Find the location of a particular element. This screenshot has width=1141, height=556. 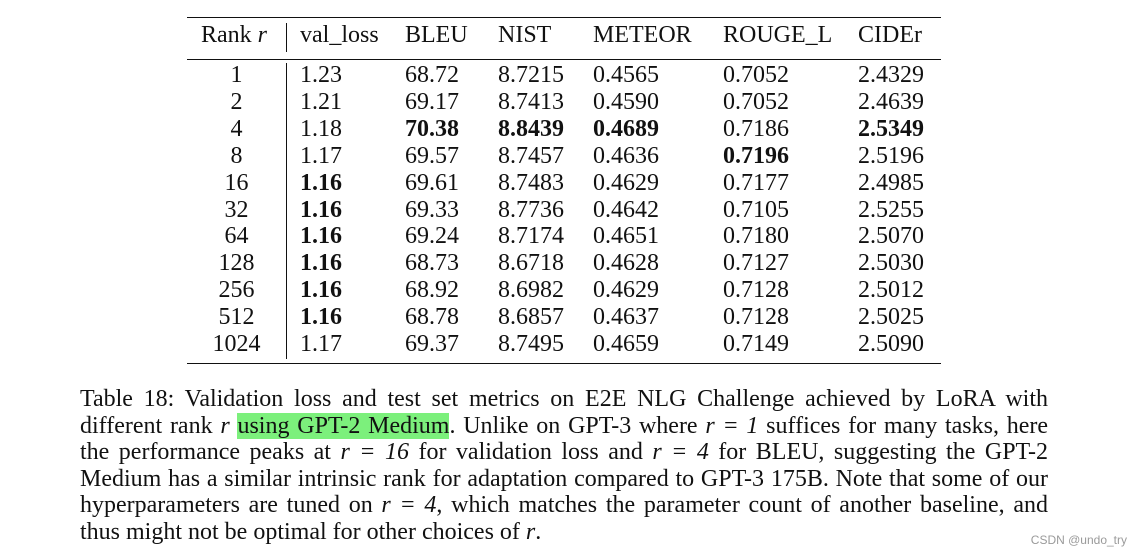

cell-nist: 8.7457 is located at coordinates (531, 155).